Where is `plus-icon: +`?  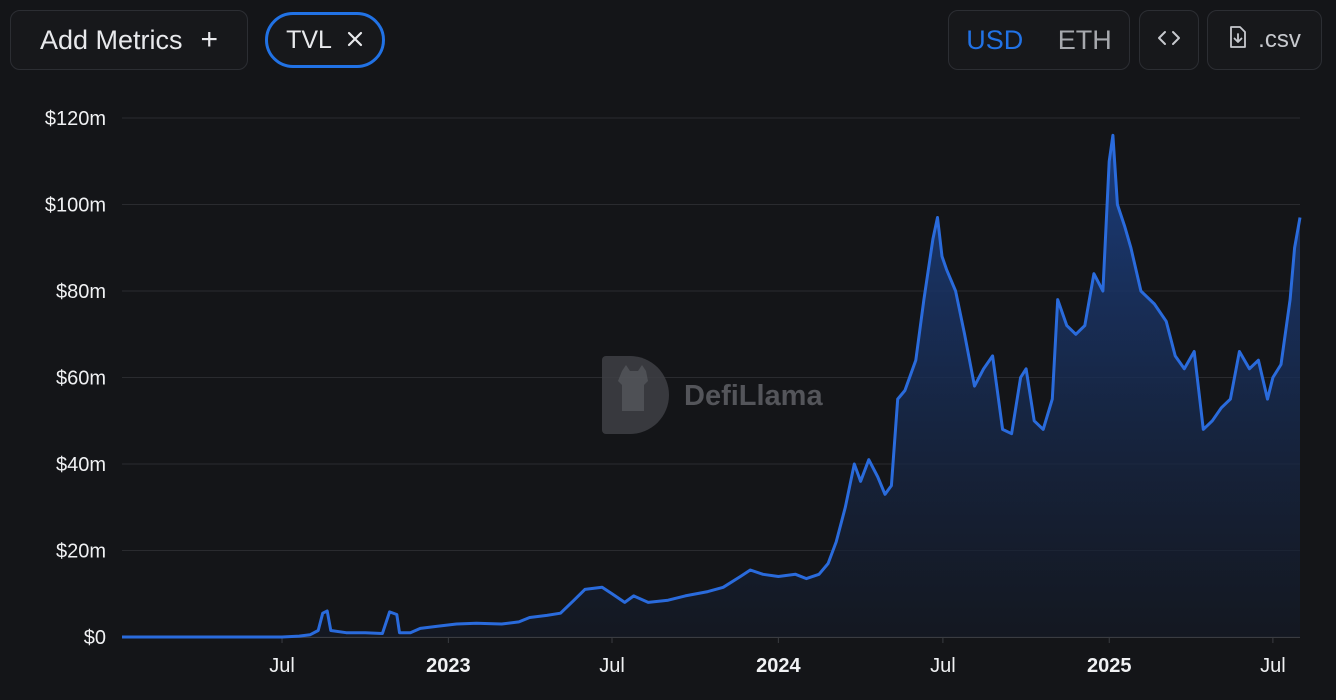 plus-icon: + is located at coordinates (209, 39).